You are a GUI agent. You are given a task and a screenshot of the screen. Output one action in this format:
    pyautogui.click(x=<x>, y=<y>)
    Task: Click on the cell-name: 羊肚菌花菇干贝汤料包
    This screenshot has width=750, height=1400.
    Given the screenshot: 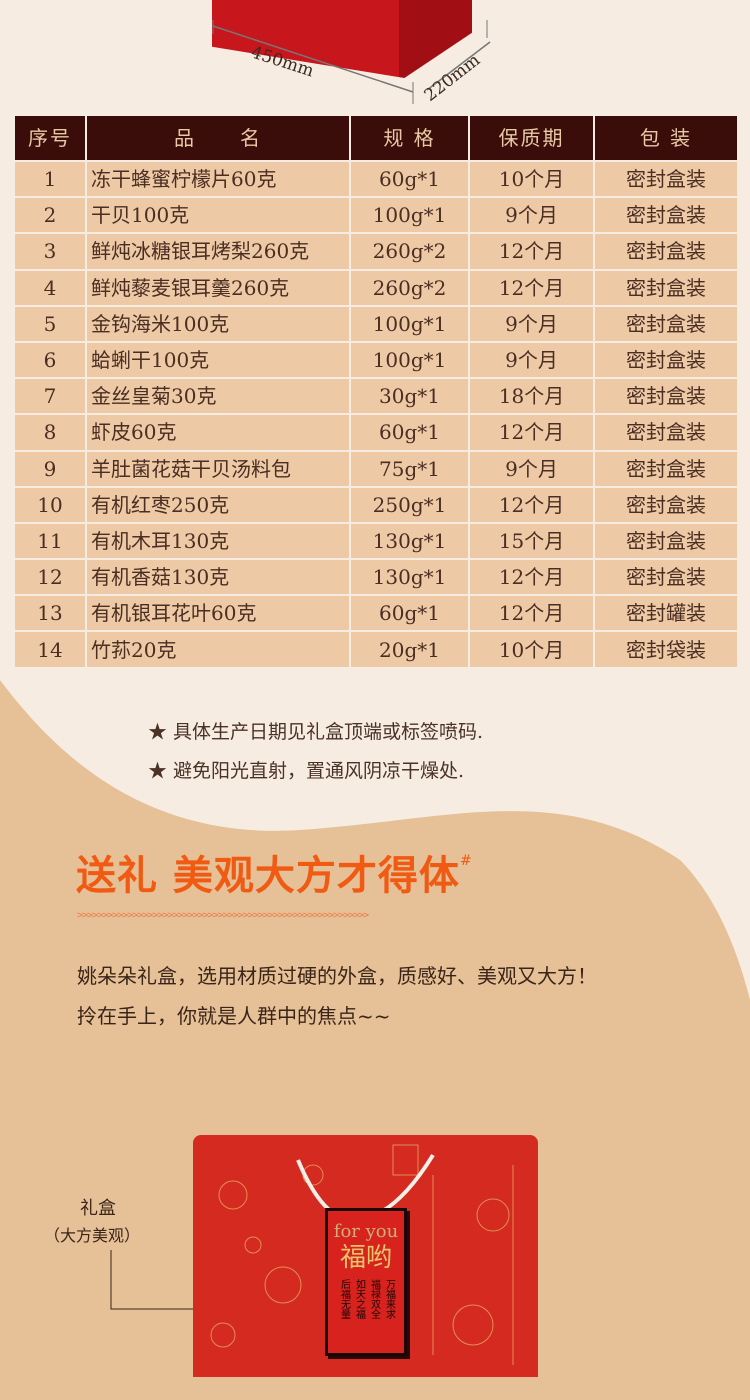 What is the action you would take?
    pyautogui.click(x=218, y=467)
    